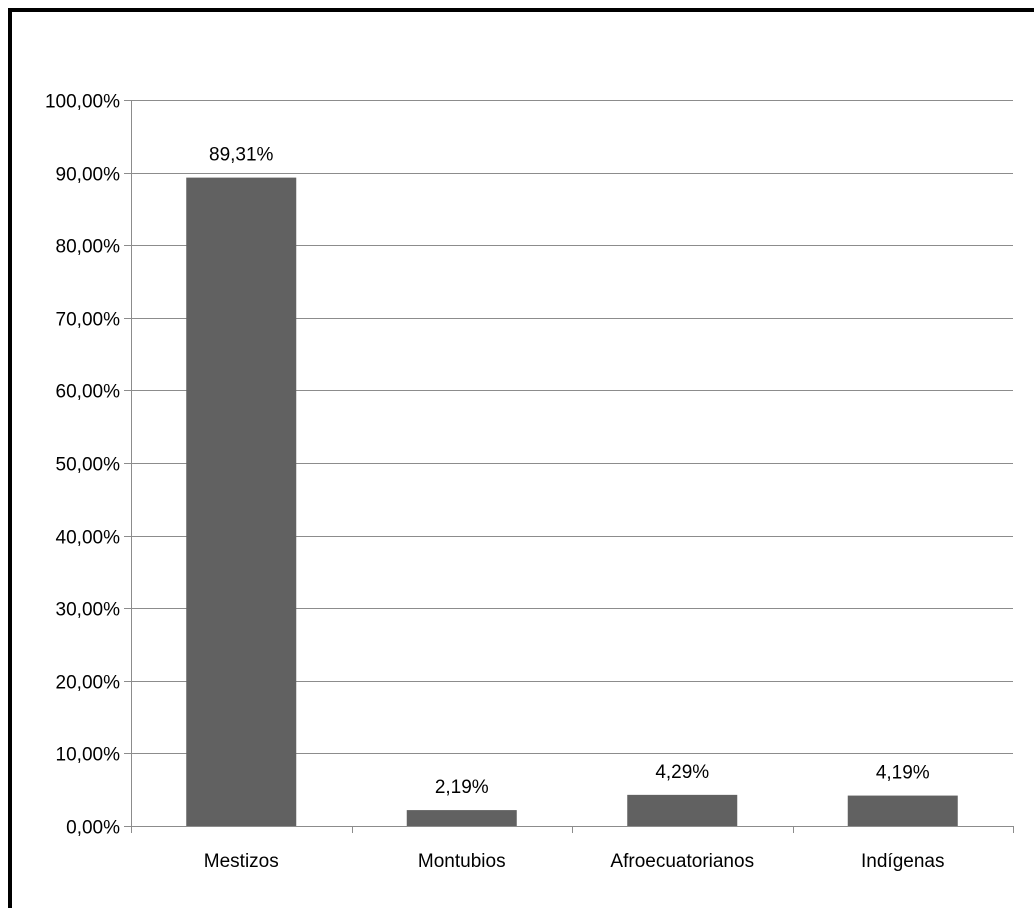 The width and height of the screenshot is (1034, 908). Describe the element at coordinates (88, 320) in the screenshot. I see `y-tick-label: 70,00%` at that location.